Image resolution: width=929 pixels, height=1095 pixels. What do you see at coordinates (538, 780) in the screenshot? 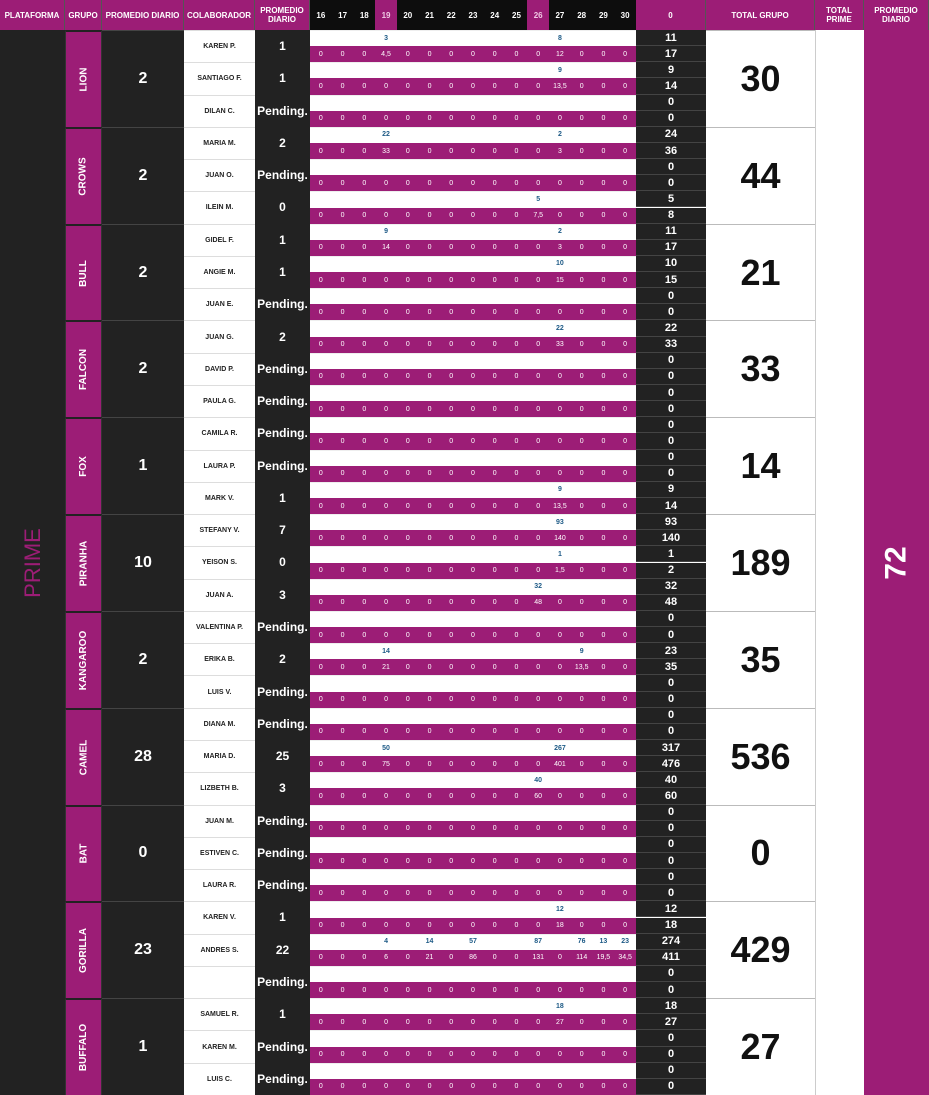
I see `day-count: 40` at bounding box center [538, 780].